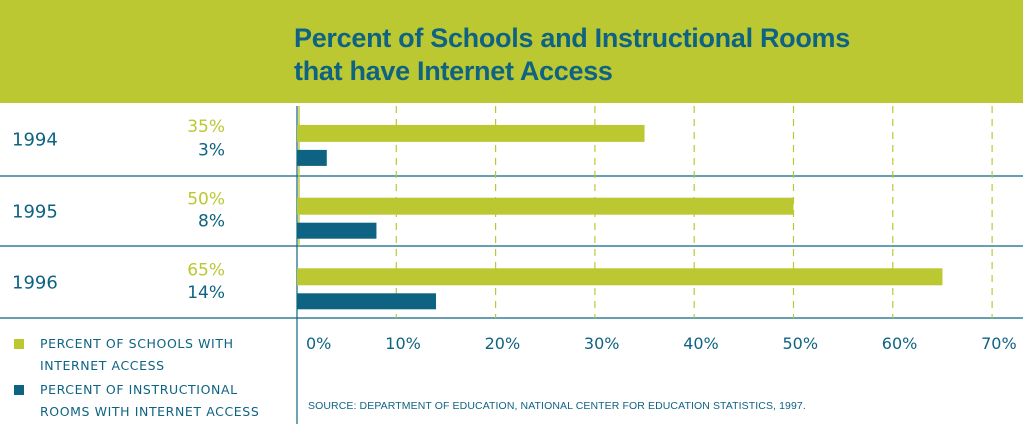 The height and width of the screenshot is (424, 1023). I want to click on data-label-rooms: 14%, so click(206, 293).